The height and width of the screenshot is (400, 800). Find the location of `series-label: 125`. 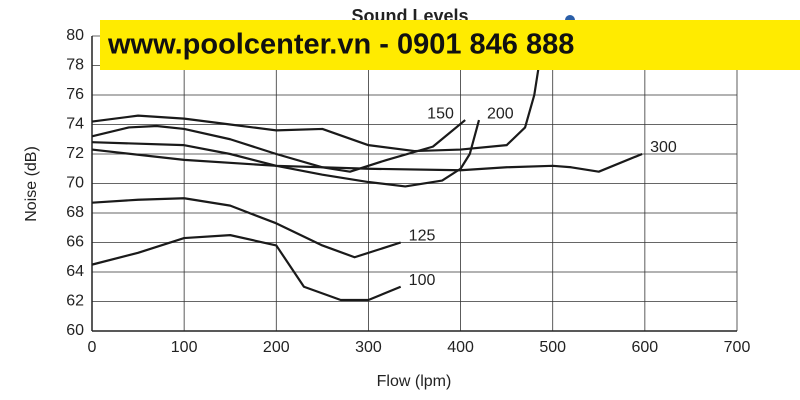

series-label: 125 is located at coordinates (422, 236).